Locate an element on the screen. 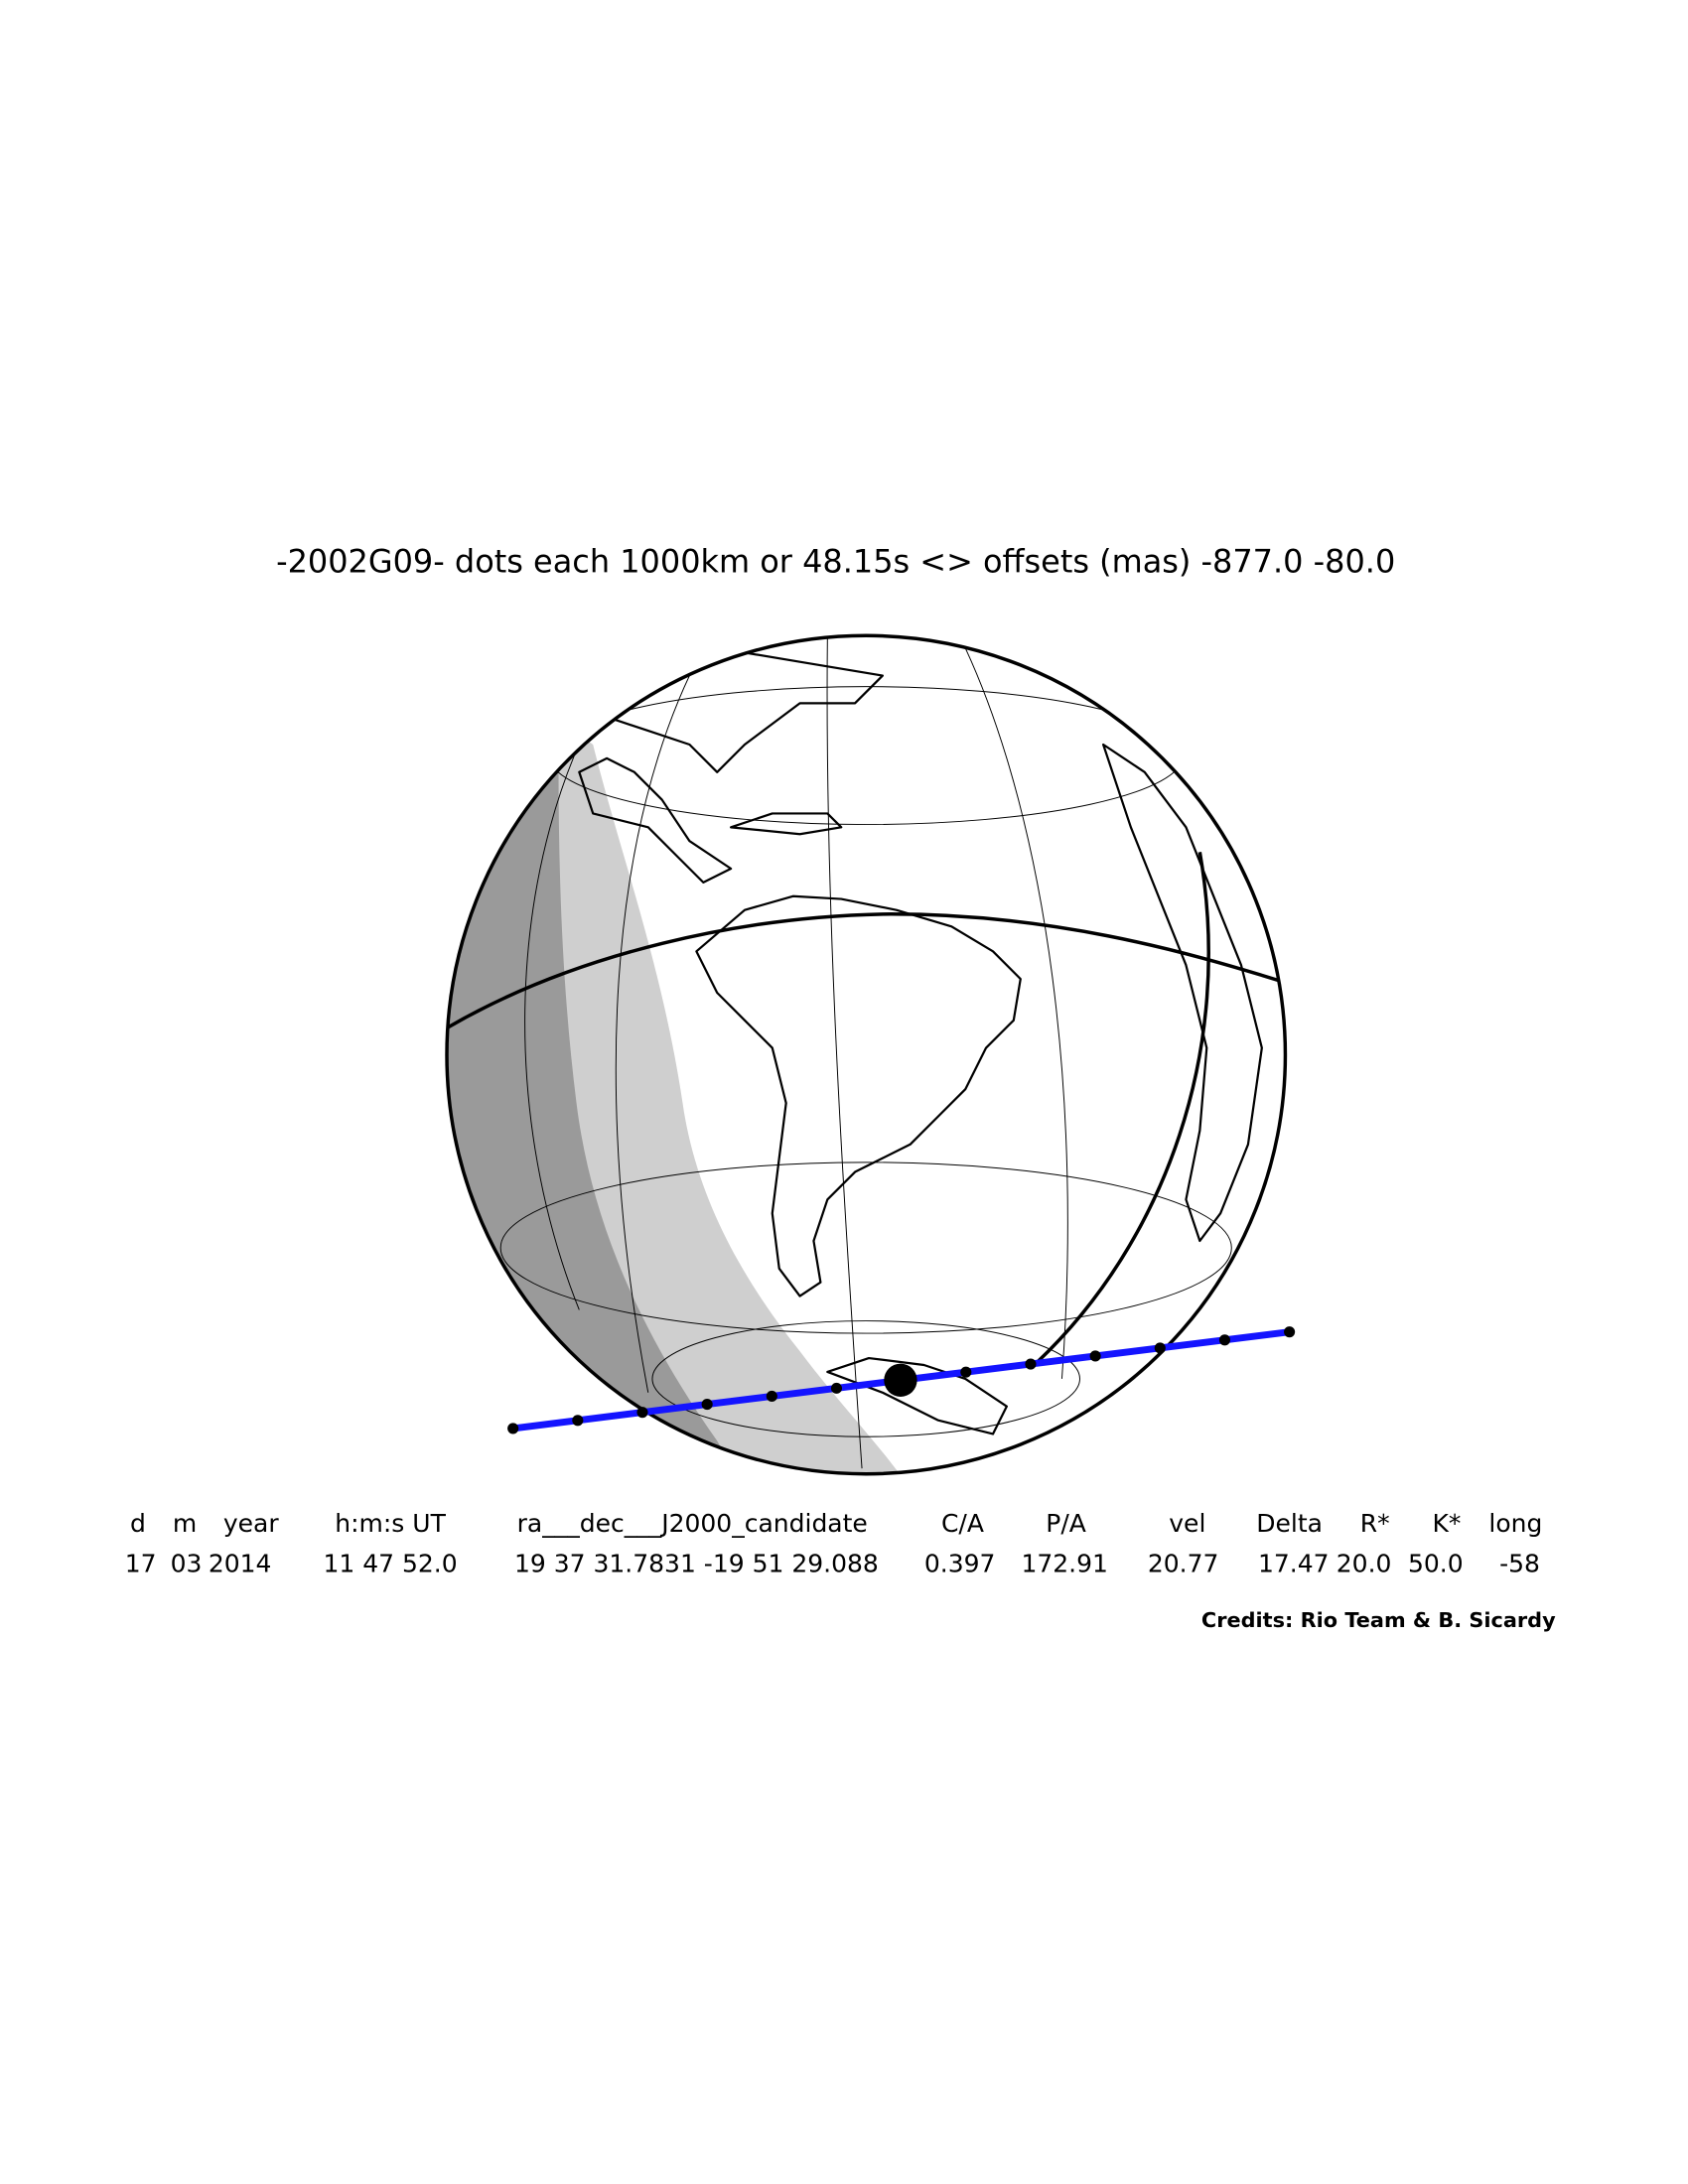 The width and height of the screenshot is (1688, 2184). table-header: vel is located at coordinates (1187, 1523).